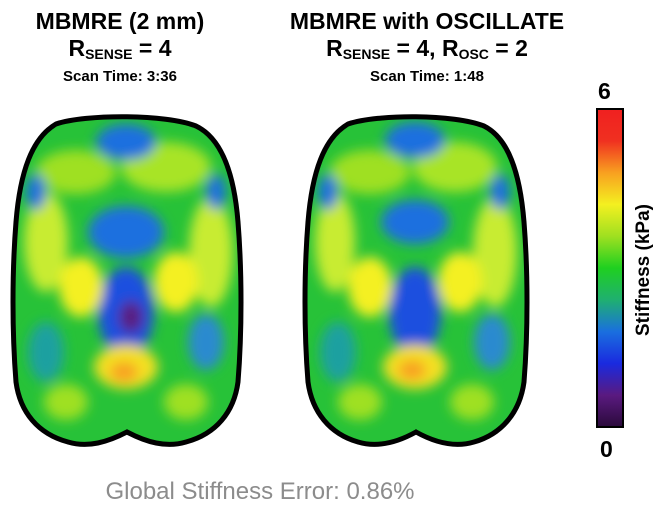 The height and width of the screenshot is (518, 660). I want to click on right-r-value: = 4, R, so click(424, 48).